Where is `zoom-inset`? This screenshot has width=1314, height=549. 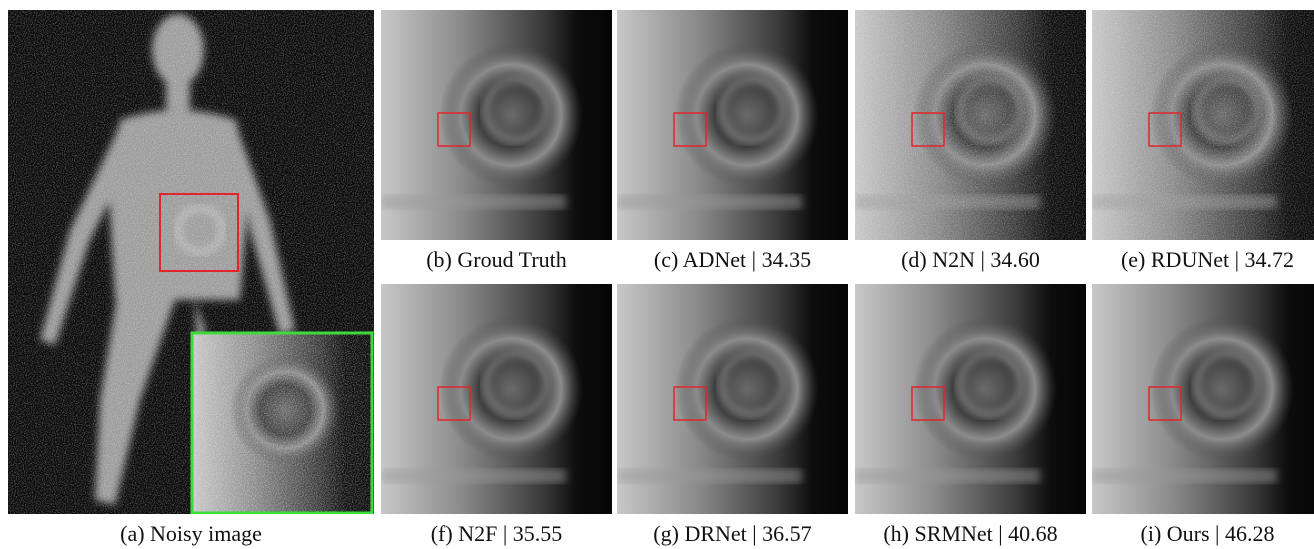
zoom-inset is located at coordinates (282, 422).